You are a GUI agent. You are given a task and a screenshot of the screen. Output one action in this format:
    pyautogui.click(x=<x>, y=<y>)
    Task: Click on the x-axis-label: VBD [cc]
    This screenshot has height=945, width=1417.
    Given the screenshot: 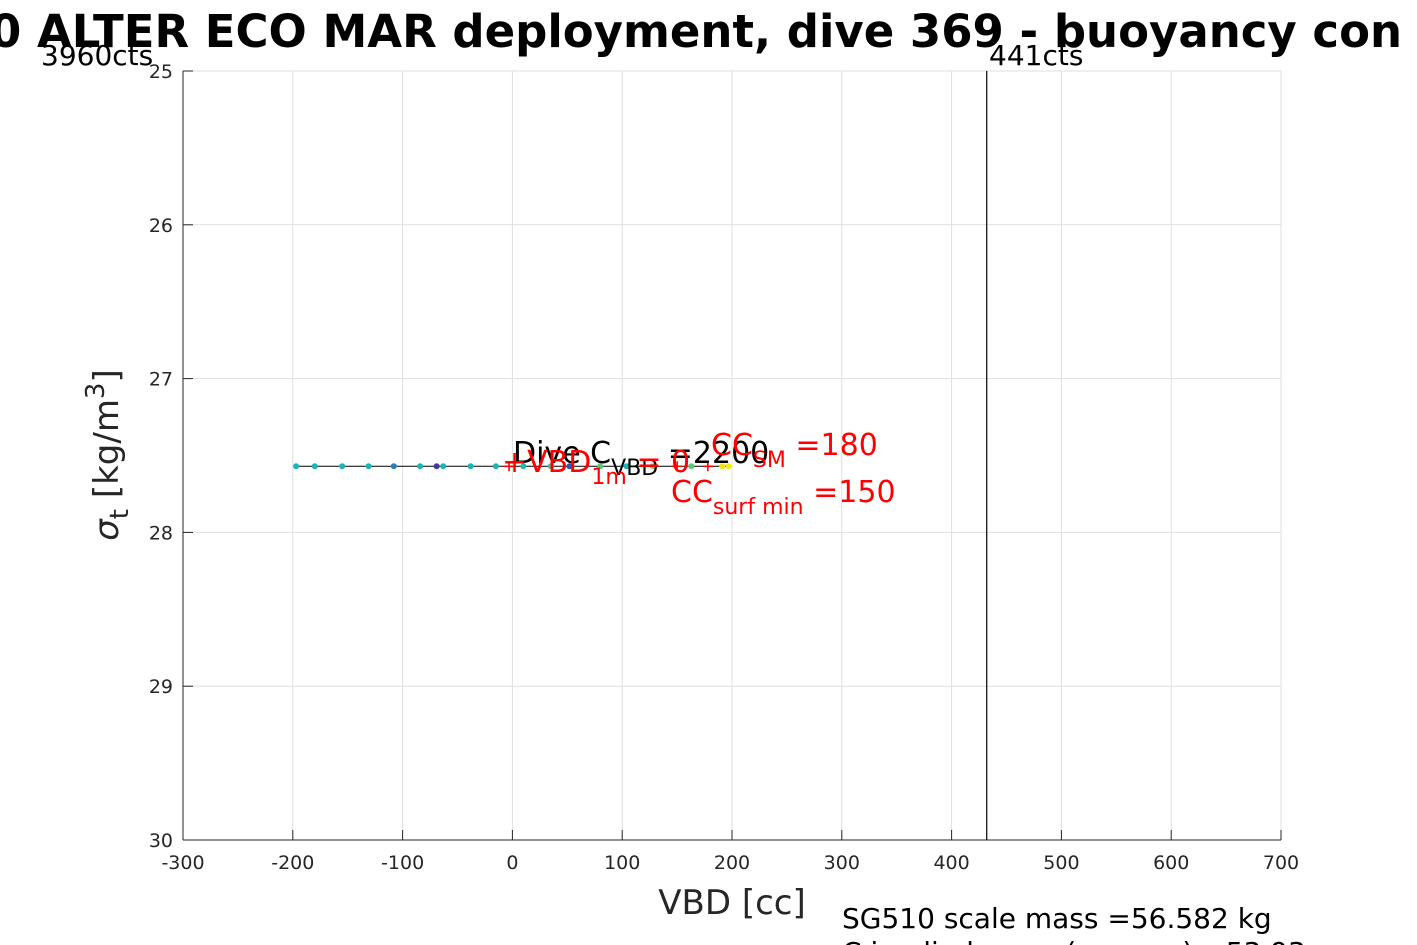 What is the action you would take?
    pyautogui.click(x=732, y=903)
    